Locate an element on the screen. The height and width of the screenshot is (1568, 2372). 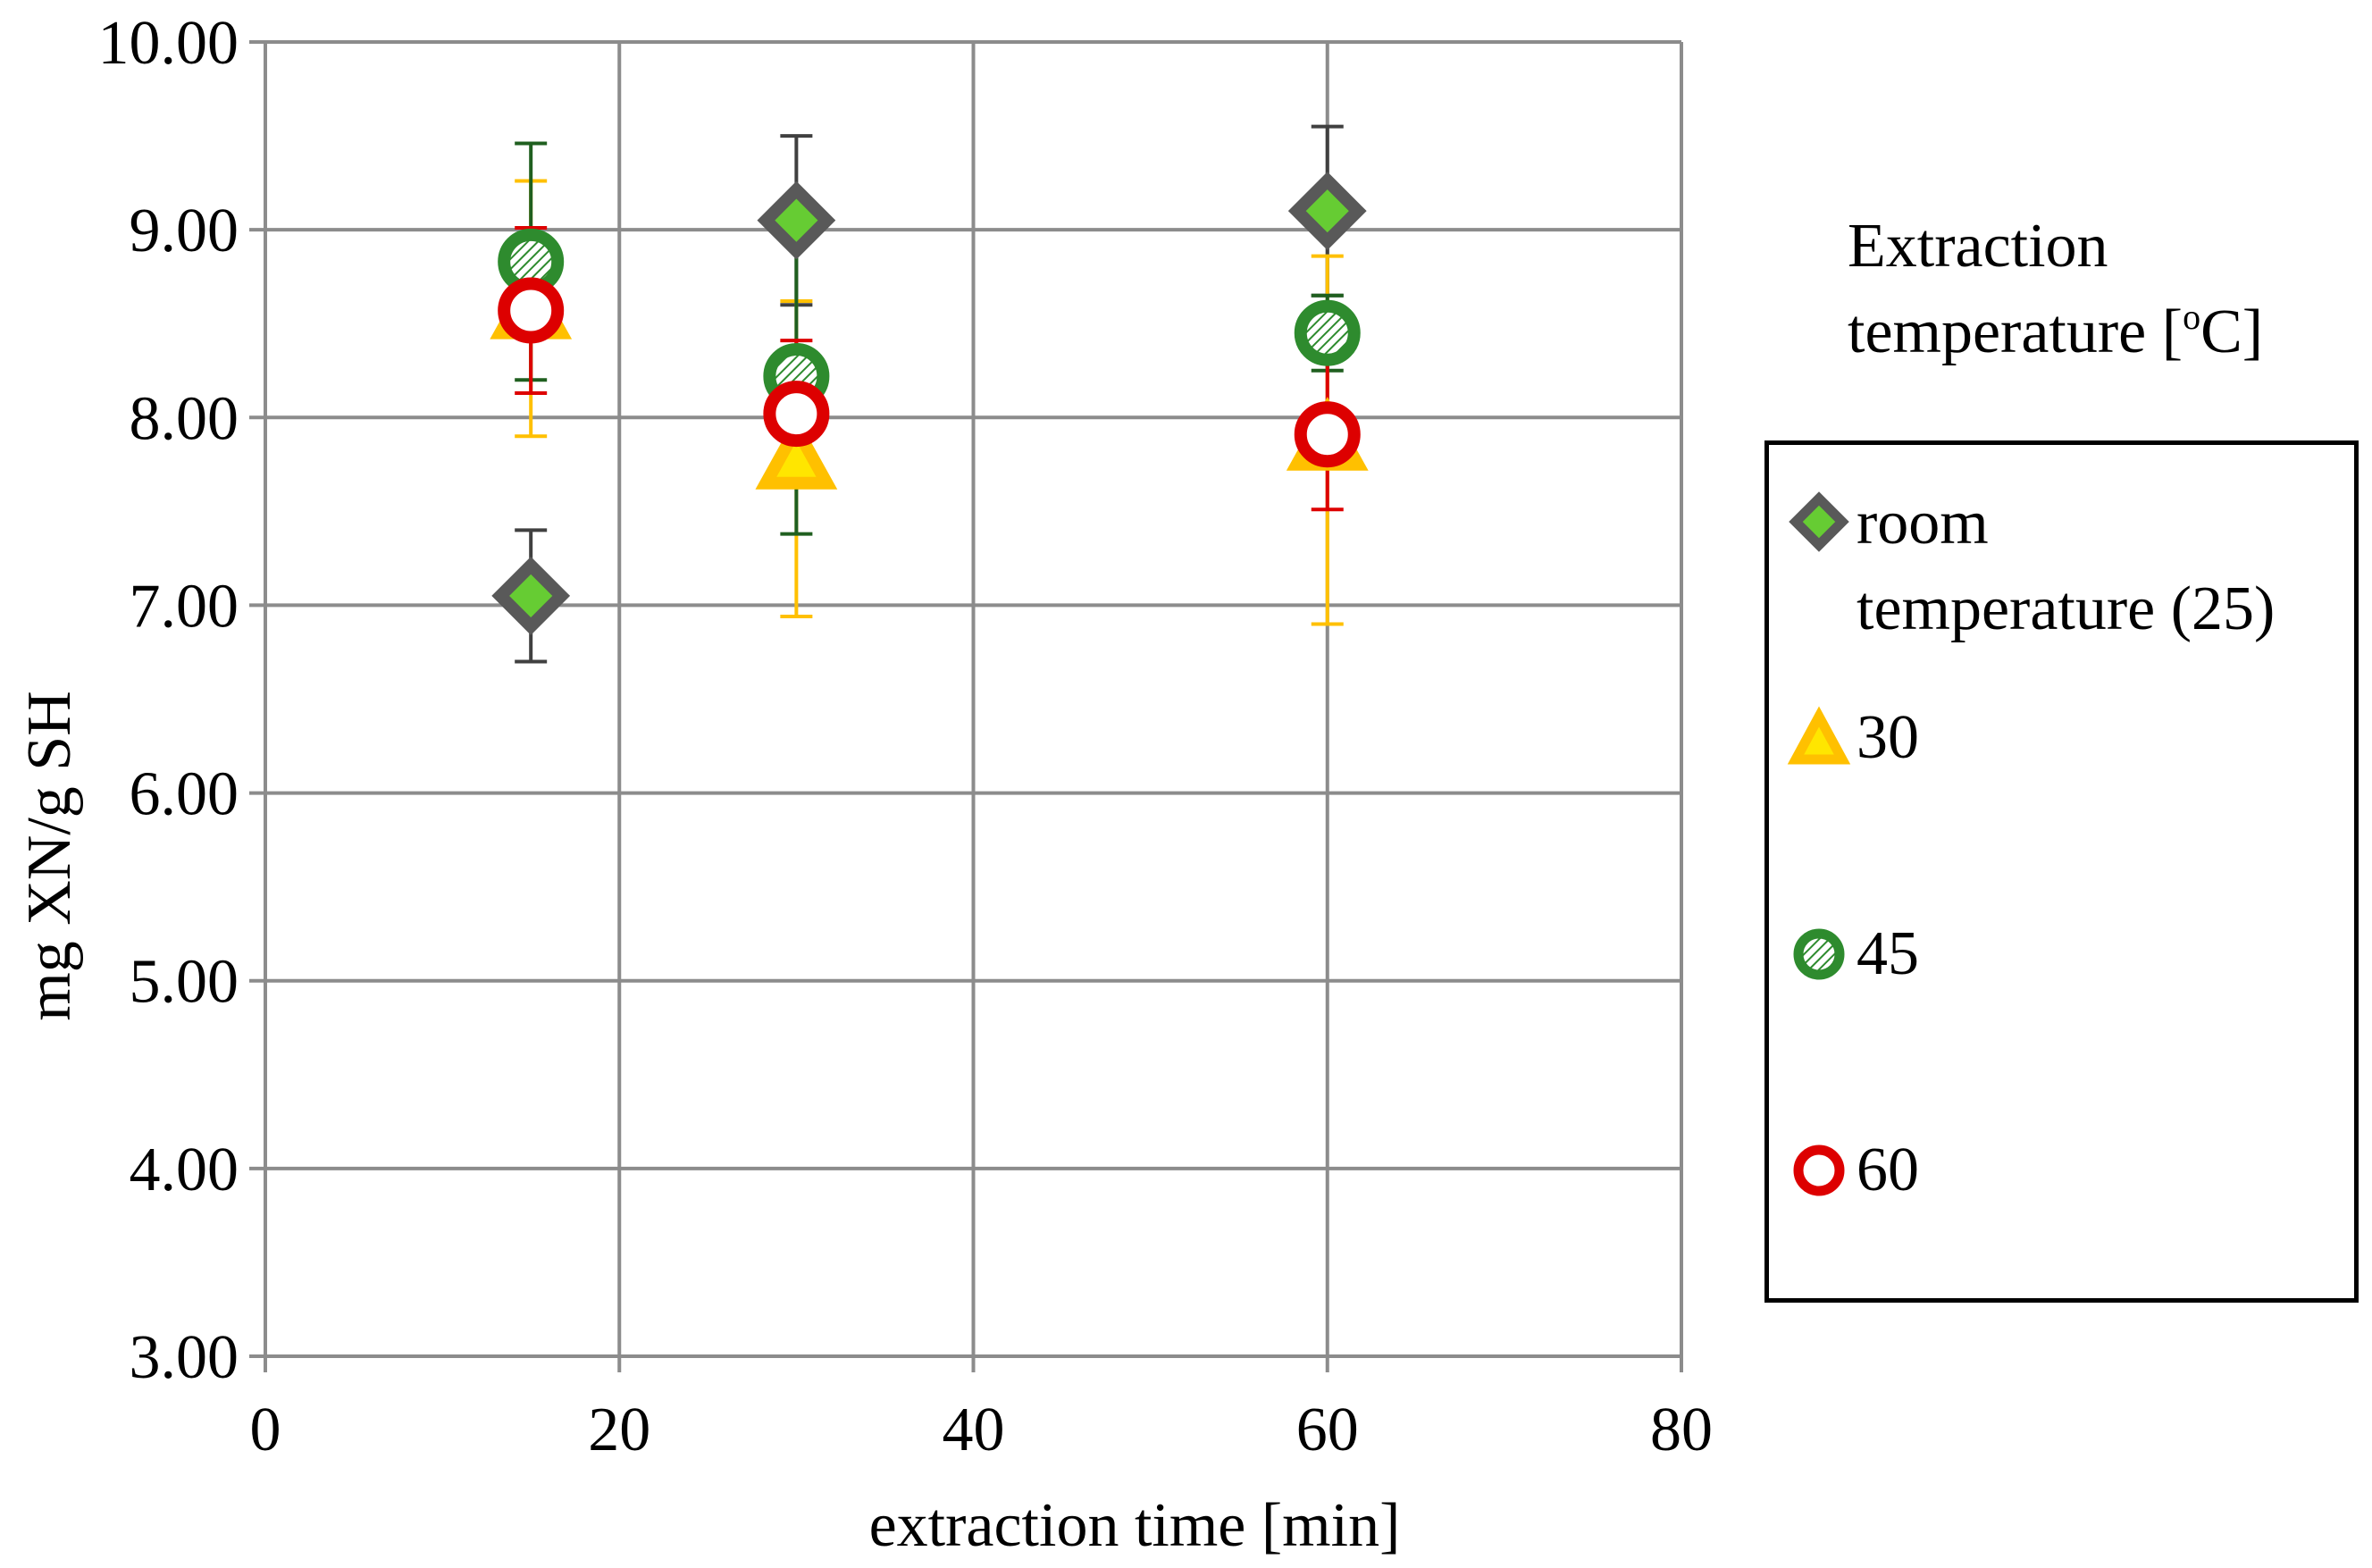
y-tick-label: 4.00 is located at coordinates (184, 1170).